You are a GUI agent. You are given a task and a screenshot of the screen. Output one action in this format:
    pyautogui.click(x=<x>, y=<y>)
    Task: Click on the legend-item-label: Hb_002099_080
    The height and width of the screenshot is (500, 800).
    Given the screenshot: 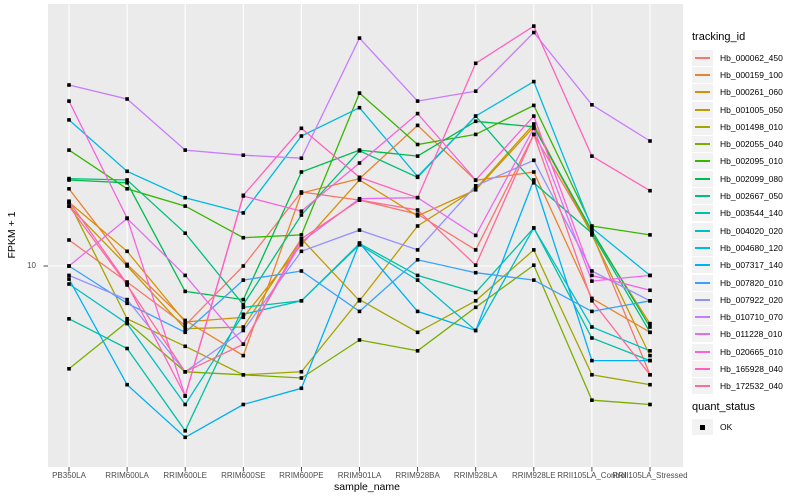 What is the action you would take?
    pyautogui.click(x=751, y=178)
    